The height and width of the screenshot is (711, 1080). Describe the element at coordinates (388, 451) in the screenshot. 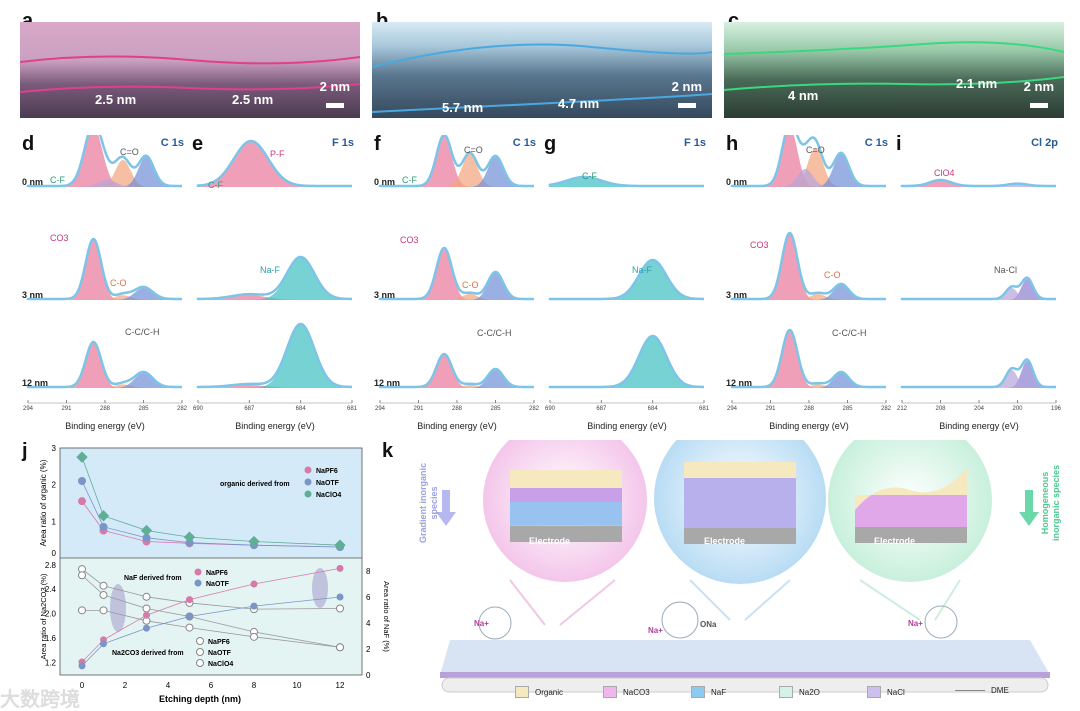

I see `panel-label-k: k` at that location.